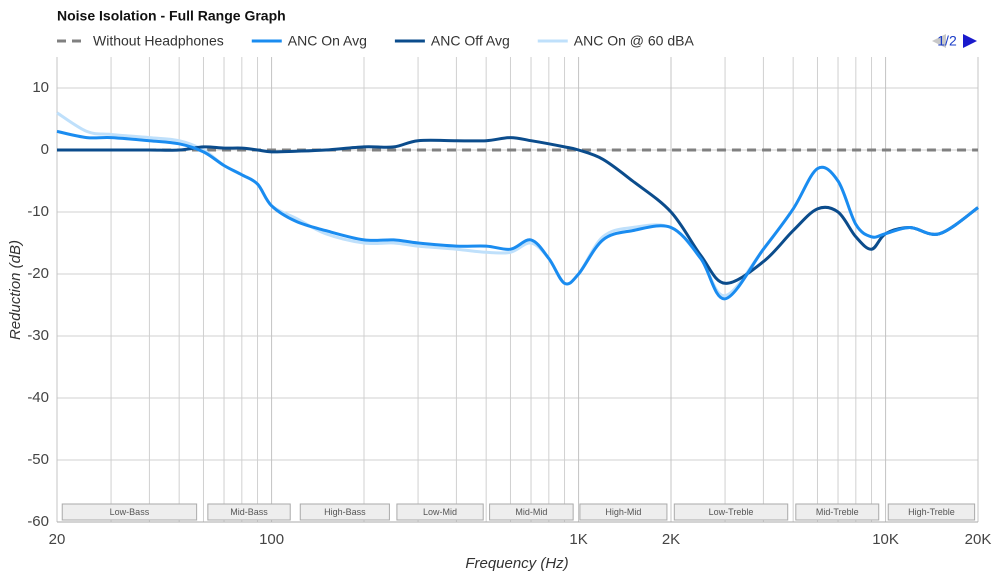 This screenshot has width=1000, height=583. I want to click on y-tick-label: -20, so click(38, 273).